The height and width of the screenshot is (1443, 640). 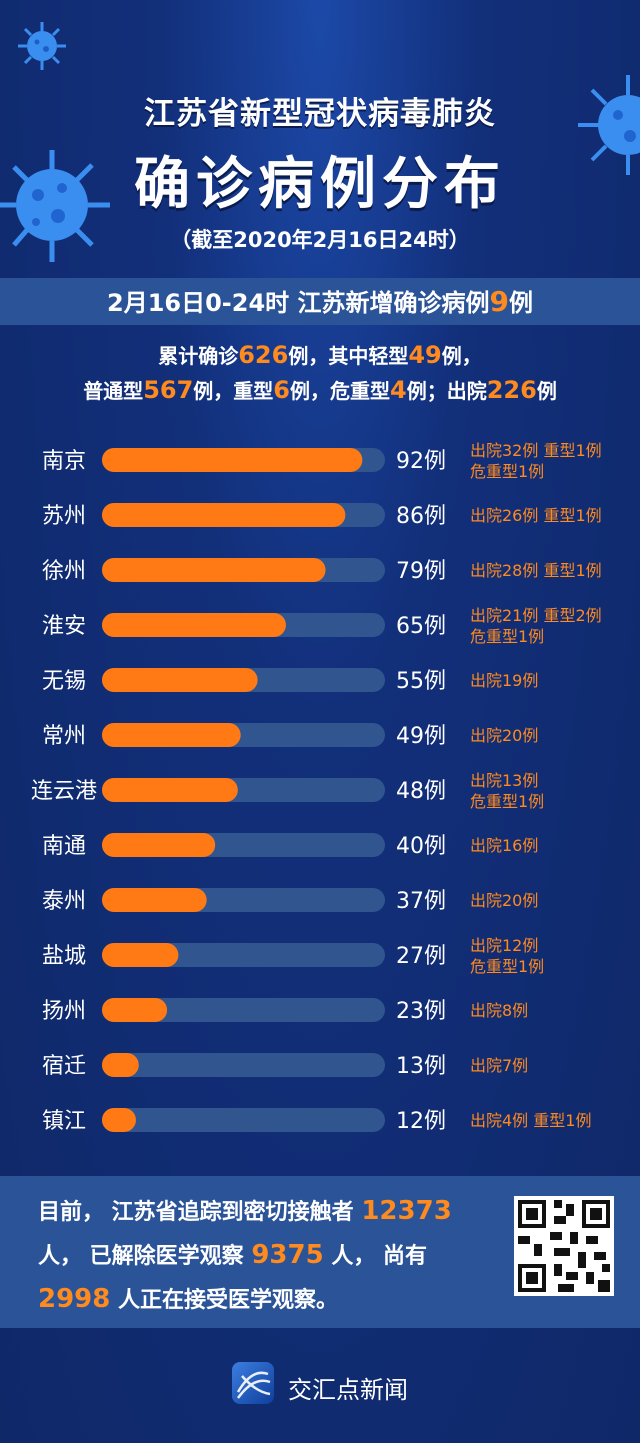 I want to click on summary-text: 例，危重型, so click(x=340, y=391).